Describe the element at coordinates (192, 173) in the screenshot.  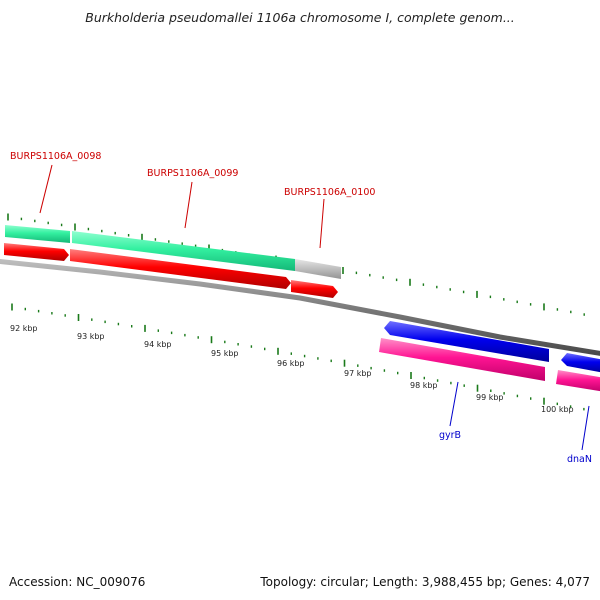
I see `gene-label-0099: BURPS1106A_0099` at that location.